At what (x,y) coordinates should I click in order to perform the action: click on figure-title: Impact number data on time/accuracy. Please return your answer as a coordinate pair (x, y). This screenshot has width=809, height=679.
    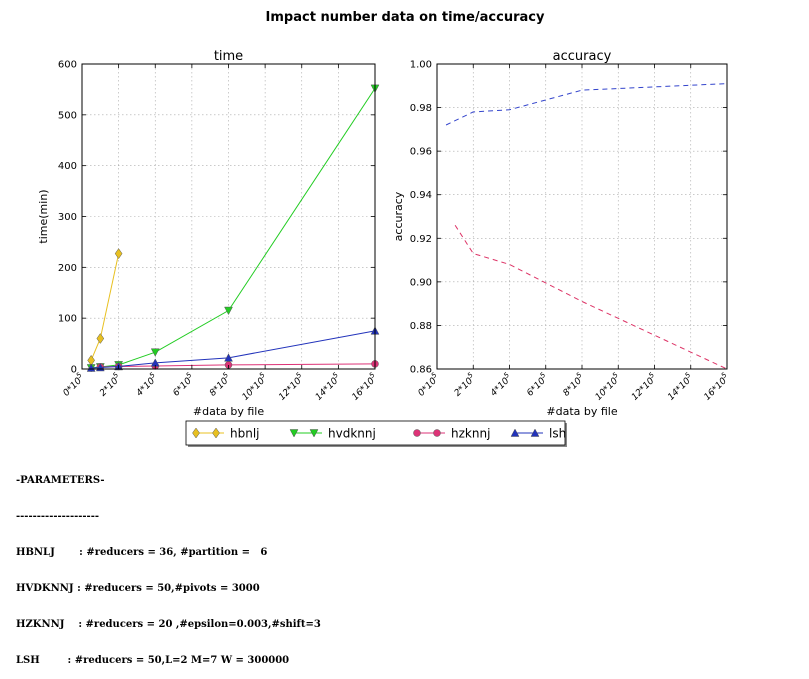
    Looking at the image, I should click on (405, 17).